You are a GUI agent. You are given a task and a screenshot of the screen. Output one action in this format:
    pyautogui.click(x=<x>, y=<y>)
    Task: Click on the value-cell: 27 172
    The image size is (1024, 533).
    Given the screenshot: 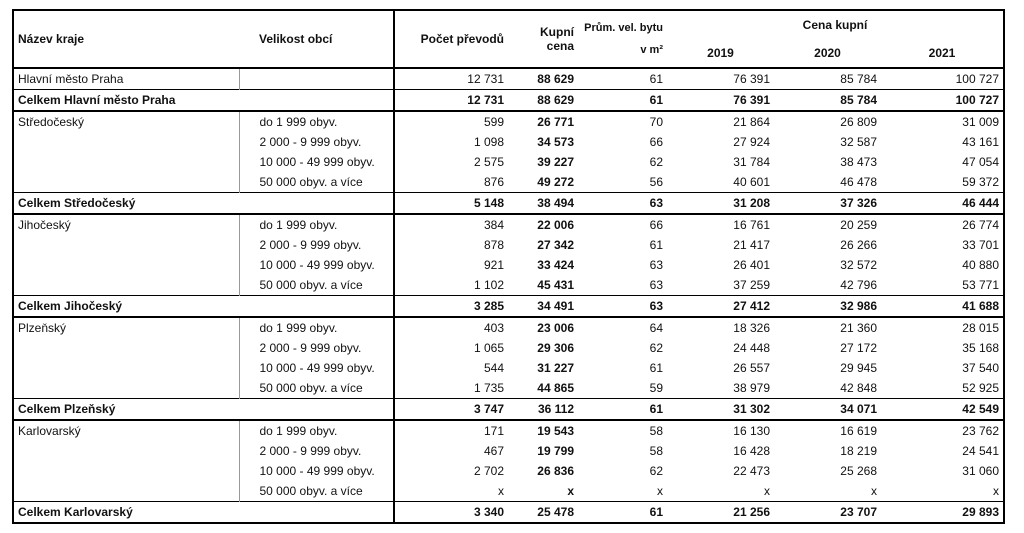 What is the action you would take?
    pyautogui.click(x=858, y=348)
    